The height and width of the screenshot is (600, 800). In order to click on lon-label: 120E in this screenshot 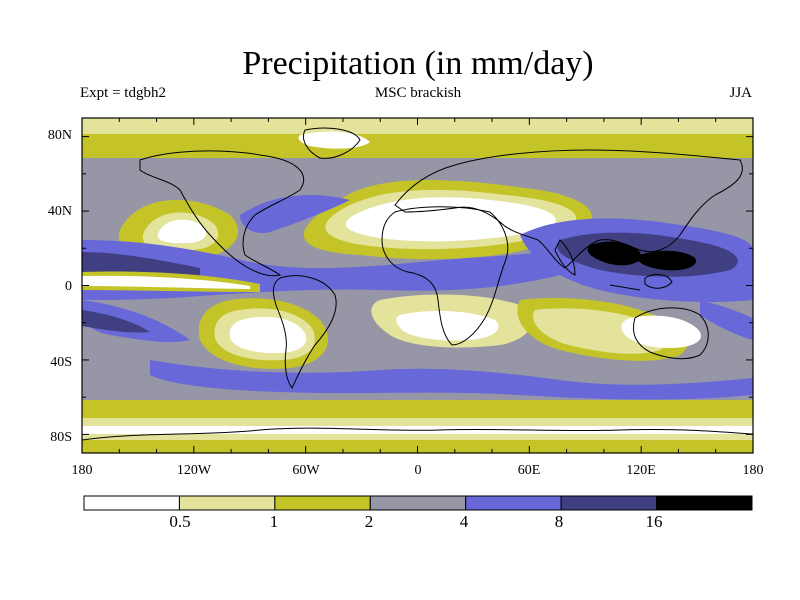, I will do `click(641, 470)`.